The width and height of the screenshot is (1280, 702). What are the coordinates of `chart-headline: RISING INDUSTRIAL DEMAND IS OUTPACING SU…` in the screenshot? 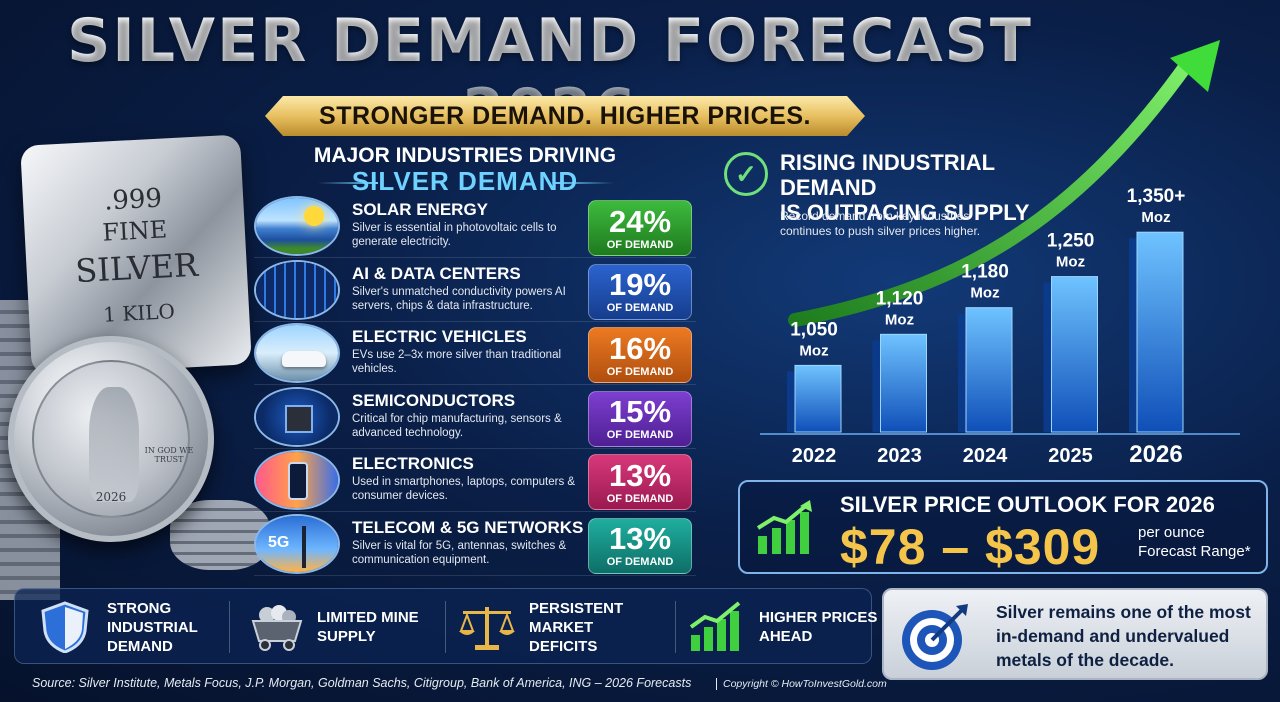 It's located at (930, 187).